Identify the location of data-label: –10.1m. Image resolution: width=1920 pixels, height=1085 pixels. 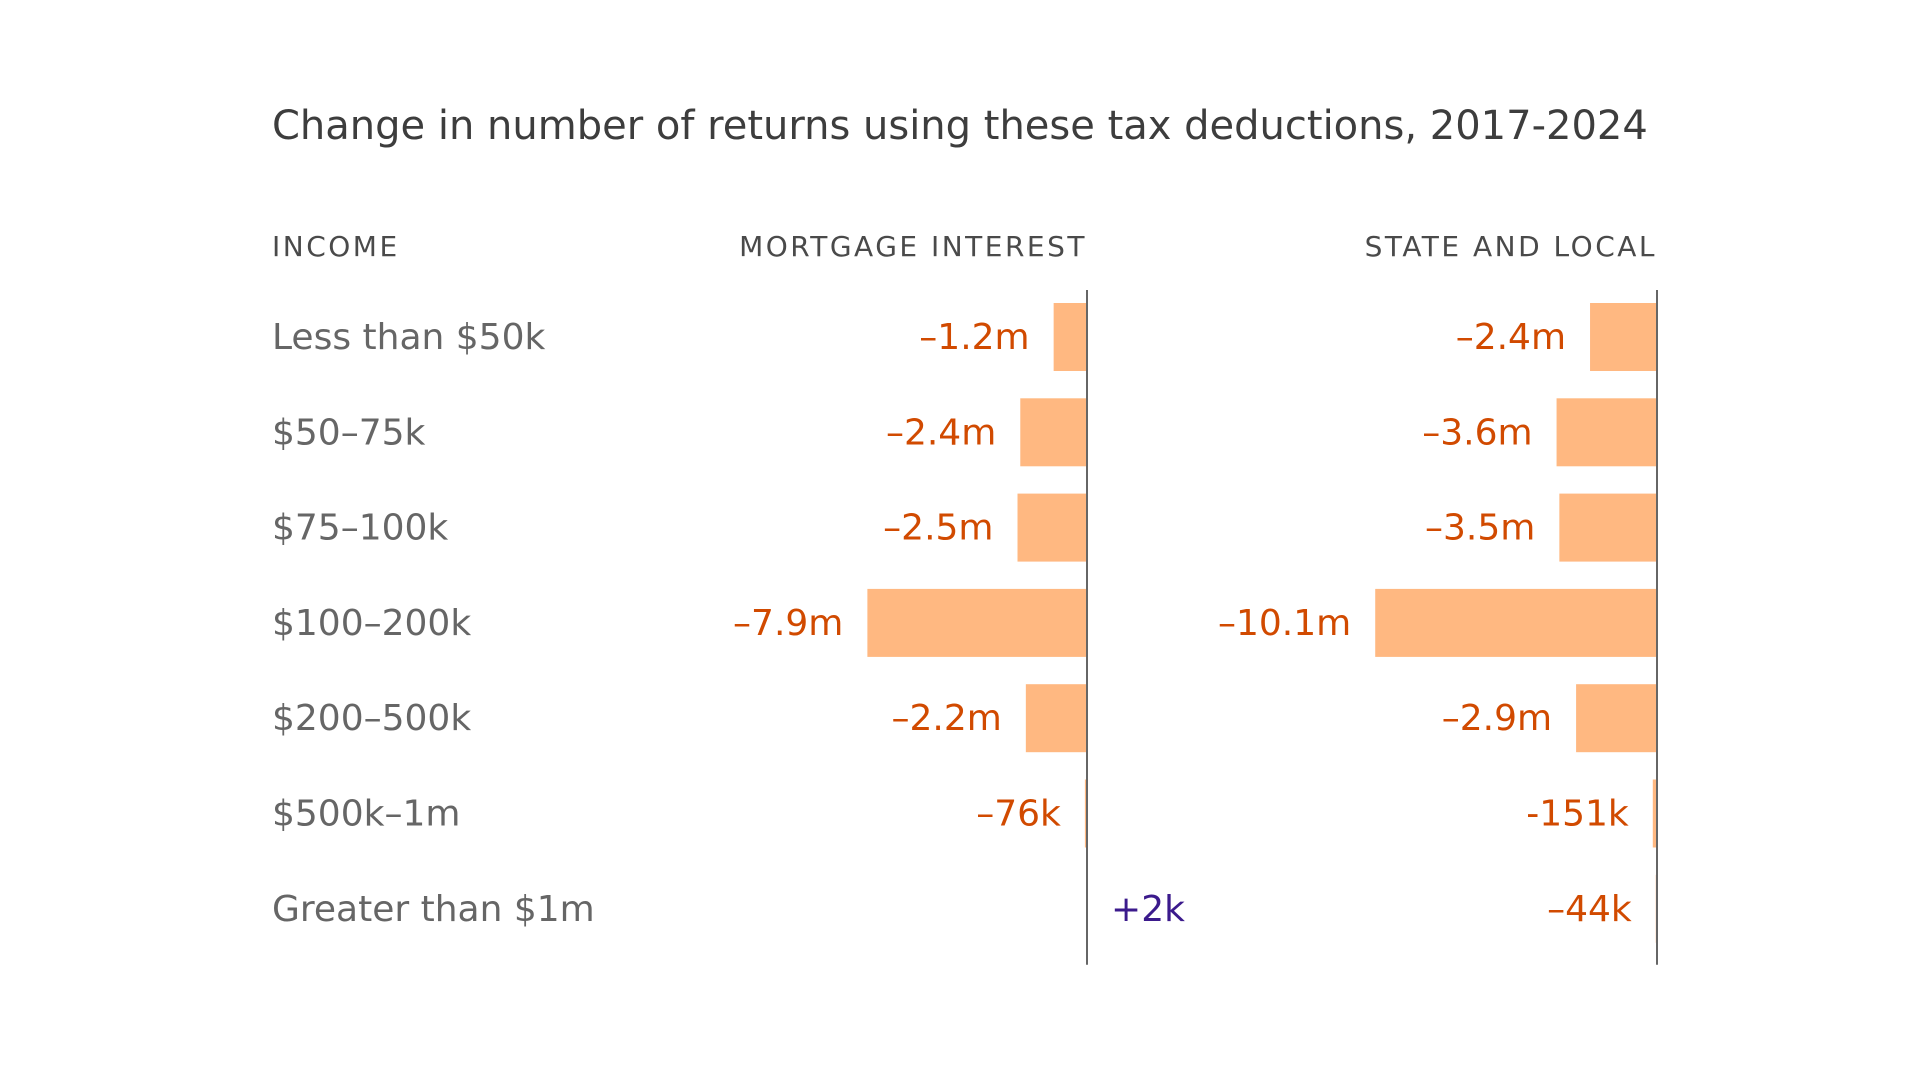
(1284, 623).